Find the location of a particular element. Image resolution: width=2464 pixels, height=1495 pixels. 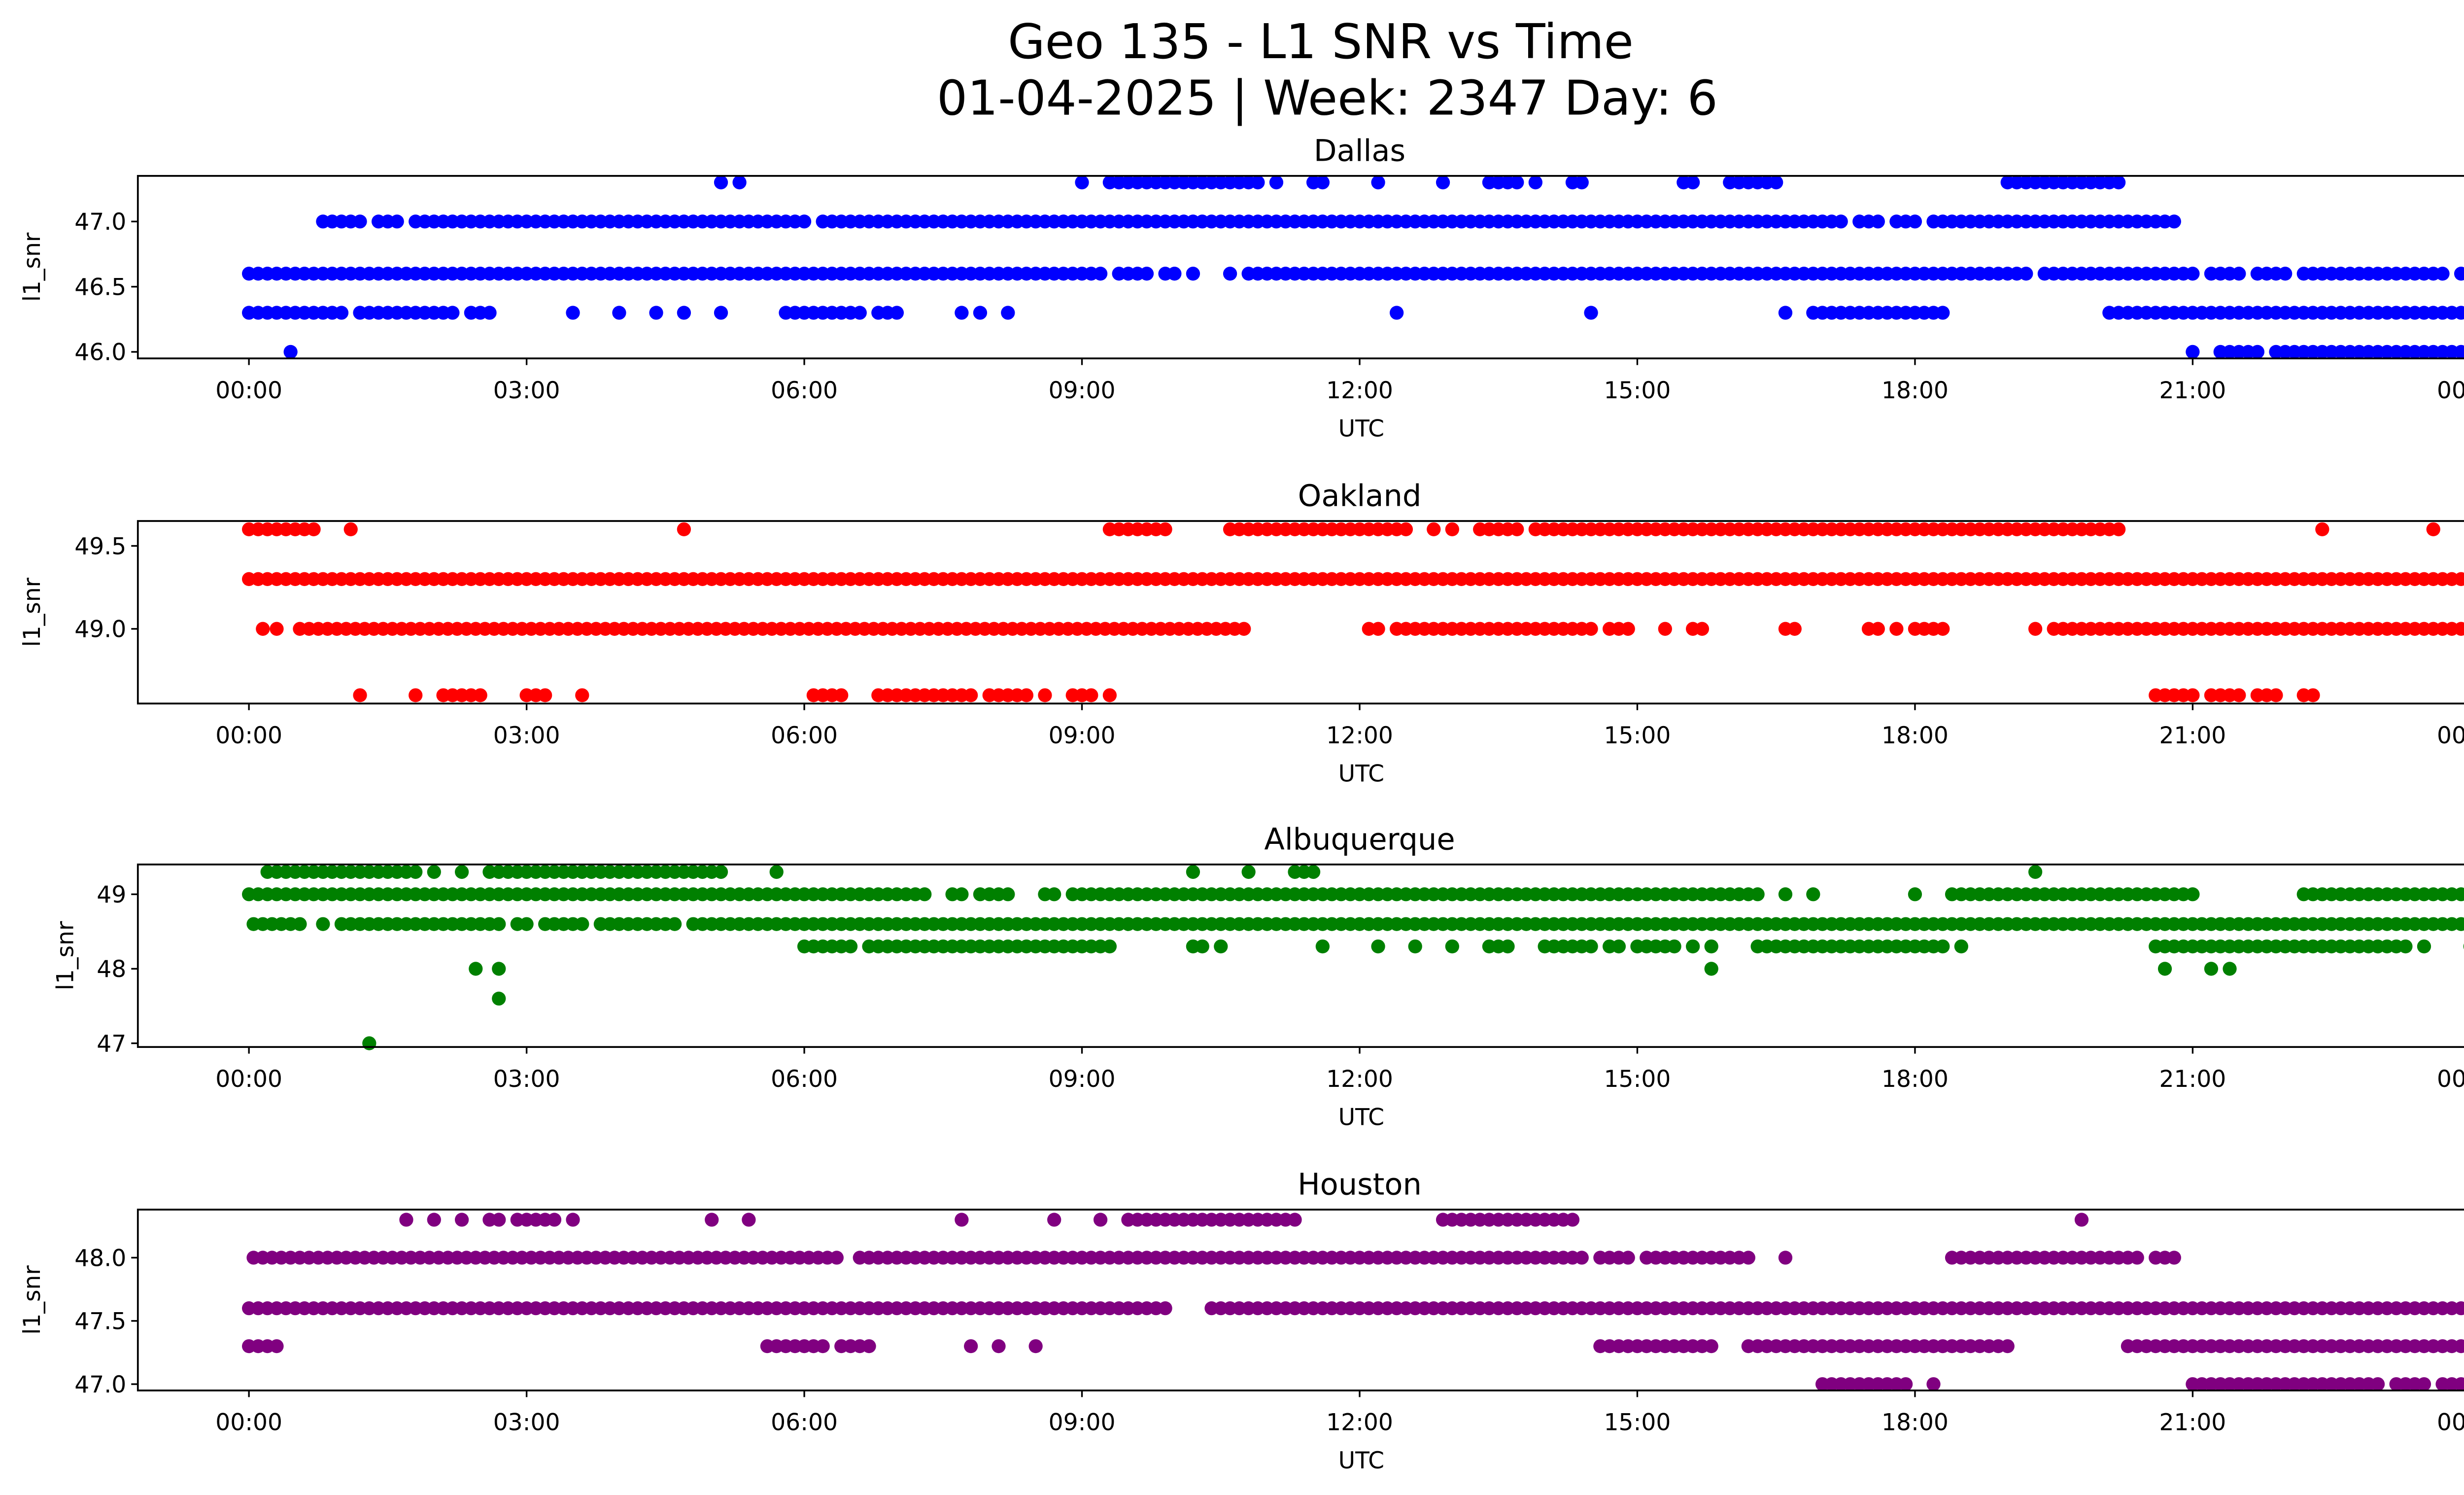

subplot-title: Dallas is located at coordinates (1359, 151).